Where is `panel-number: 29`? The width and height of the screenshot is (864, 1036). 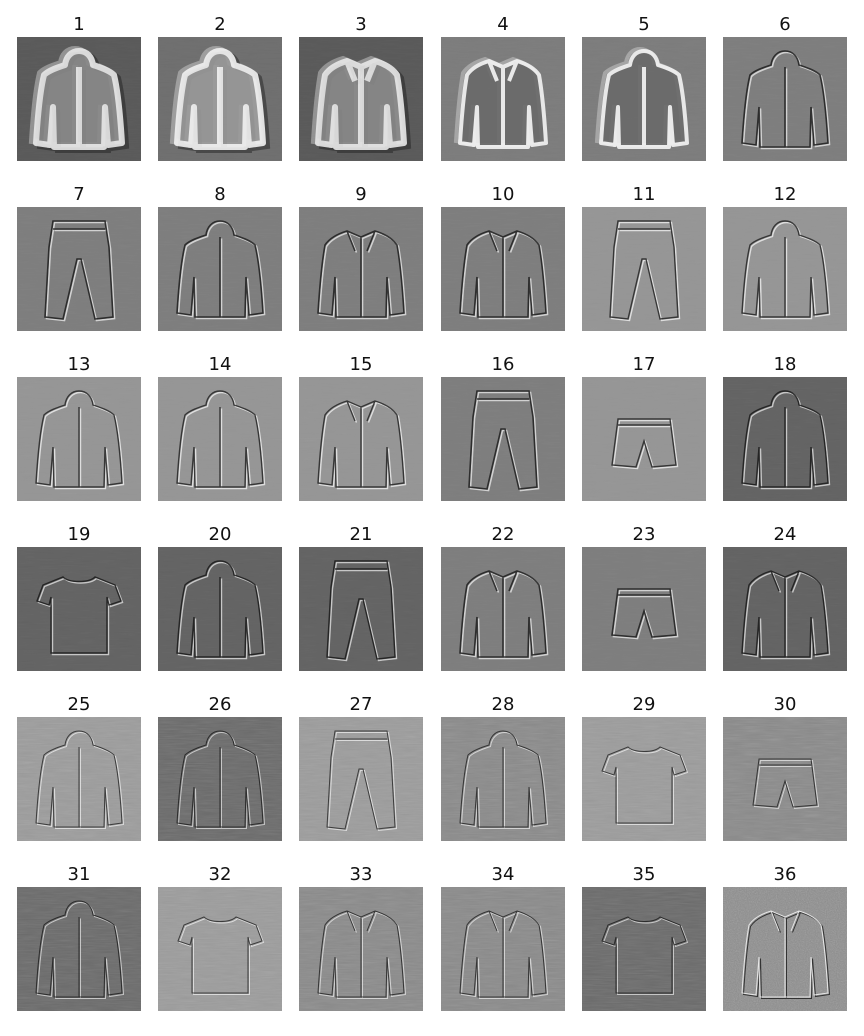 panel-number: 29 is located at coordinates (644, 704).